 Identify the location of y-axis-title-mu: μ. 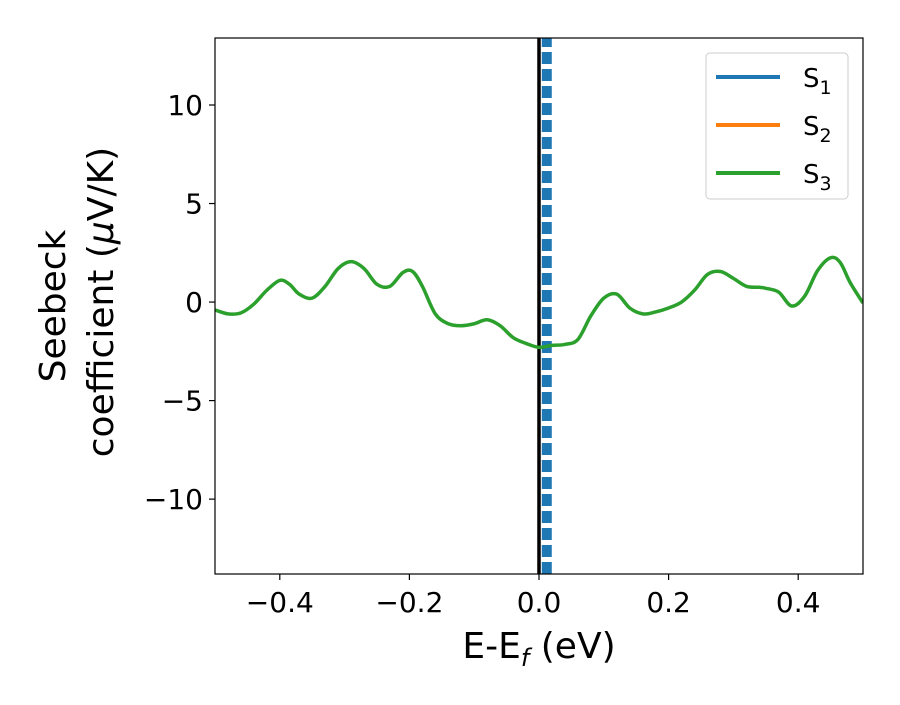
(101, 233).